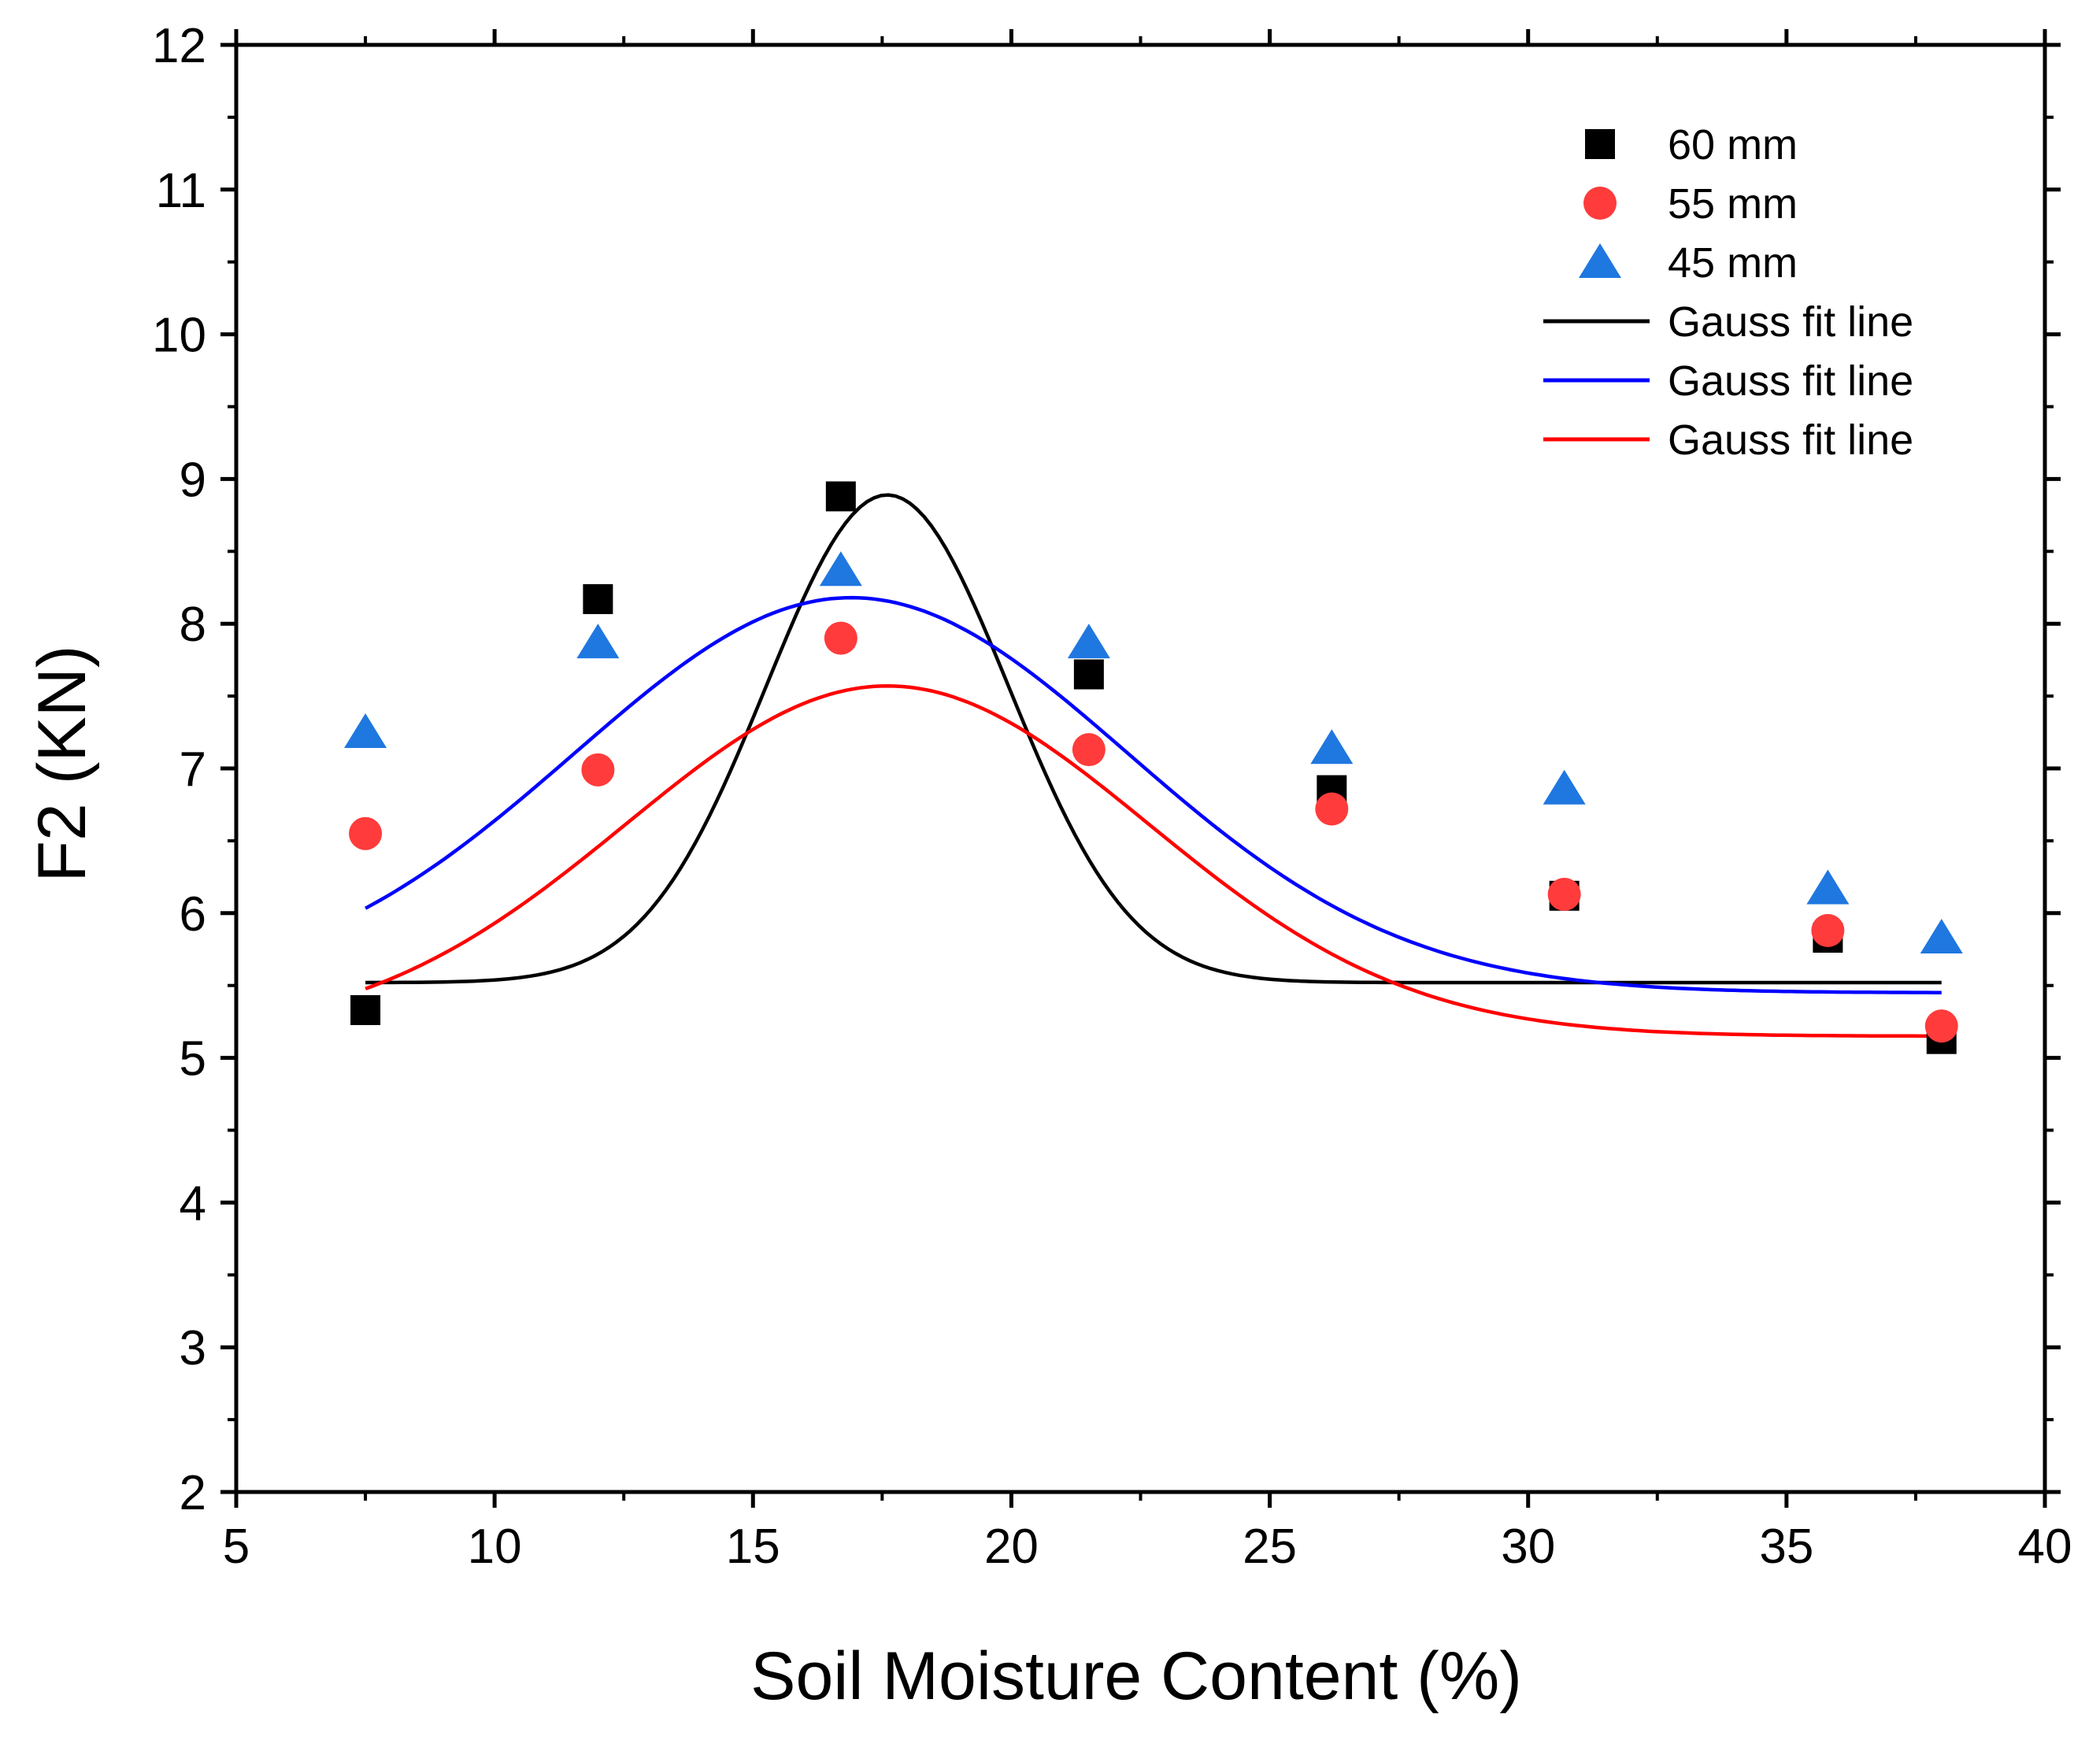  I want to click on y-axis-title: F2 (KN), so click(62, 764).